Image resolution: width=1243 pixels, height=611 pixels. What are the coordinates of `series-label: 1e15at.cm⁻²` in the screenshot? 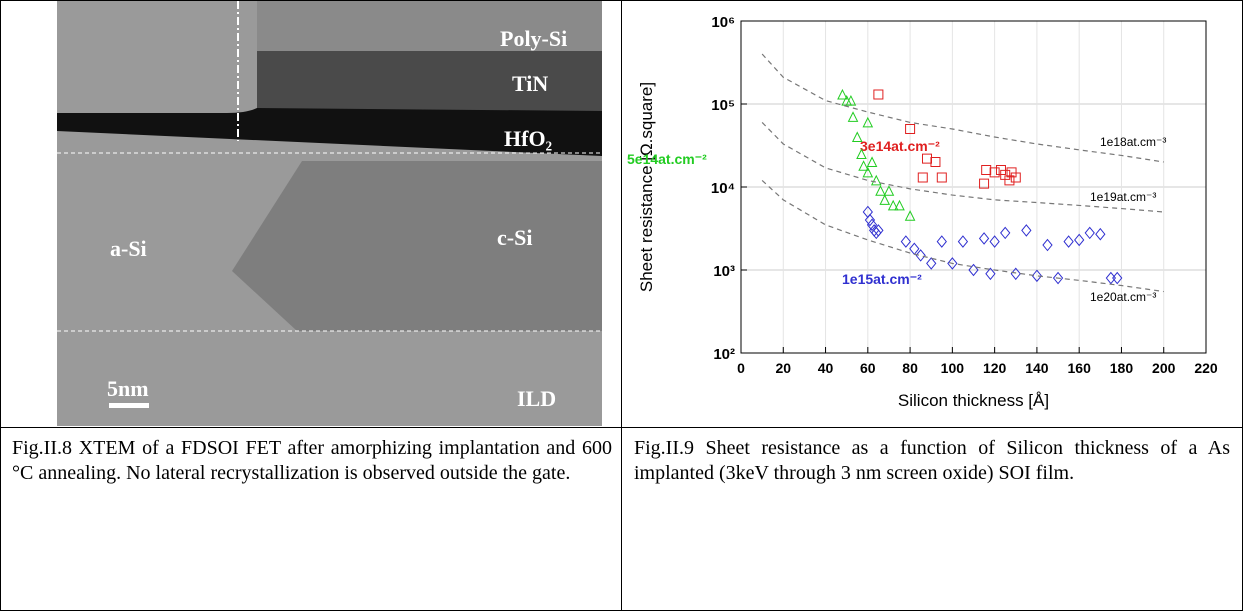 It's located at (882, 279).